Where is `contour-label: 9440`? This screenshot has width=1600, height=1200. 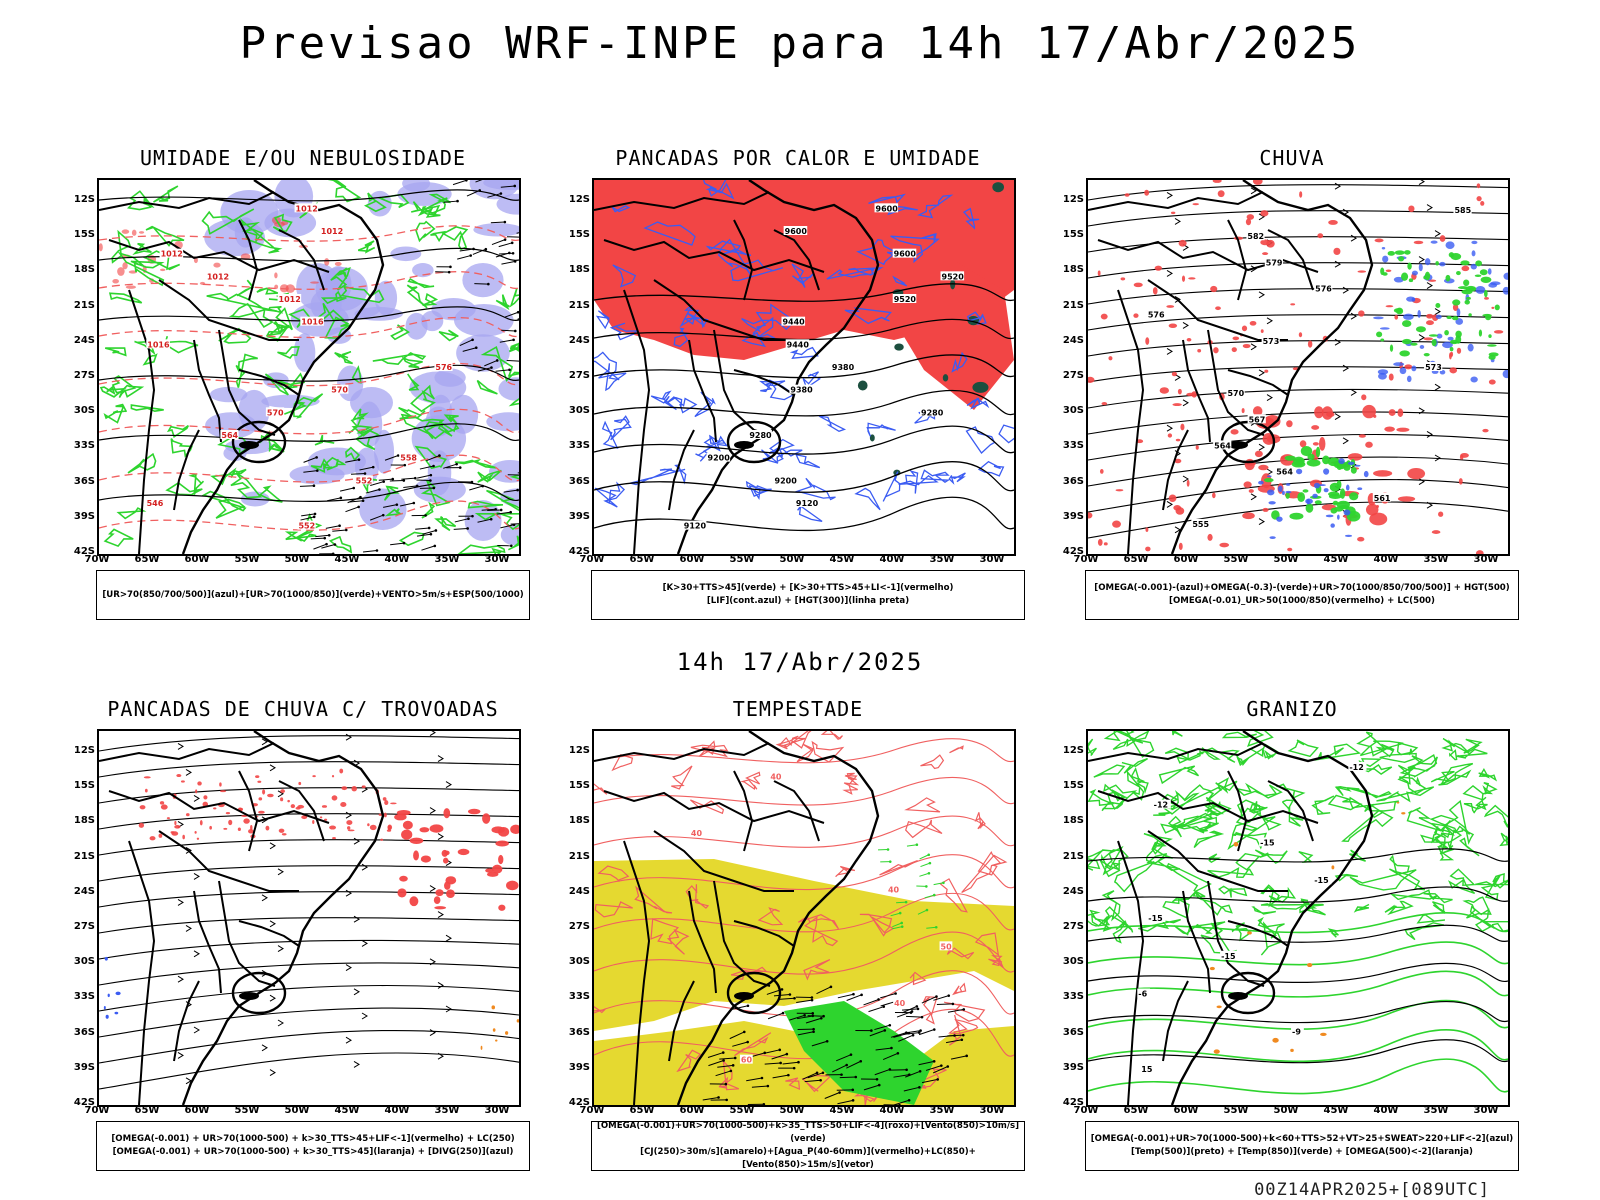 contour-label: 9440 is located at coordinates (793, 322).